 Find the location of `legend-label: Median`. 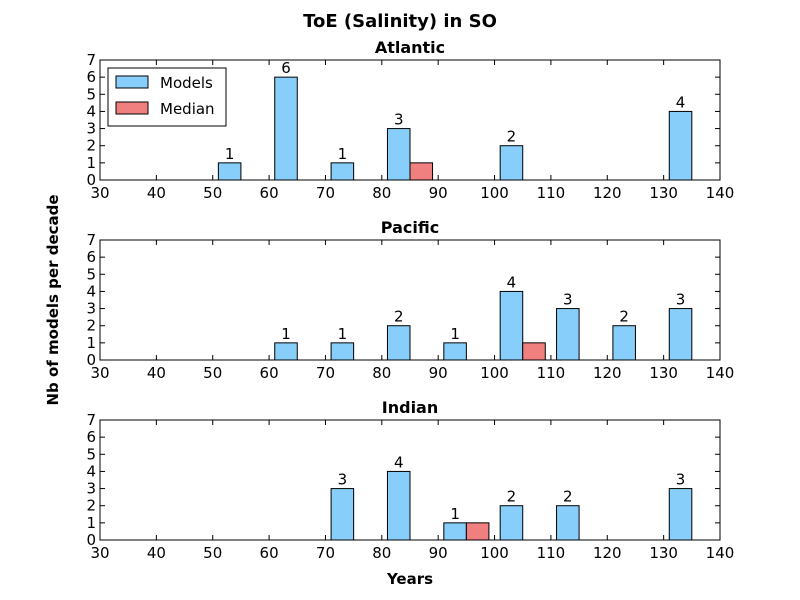

legend-label: Median is located at coordinates (187, 109).